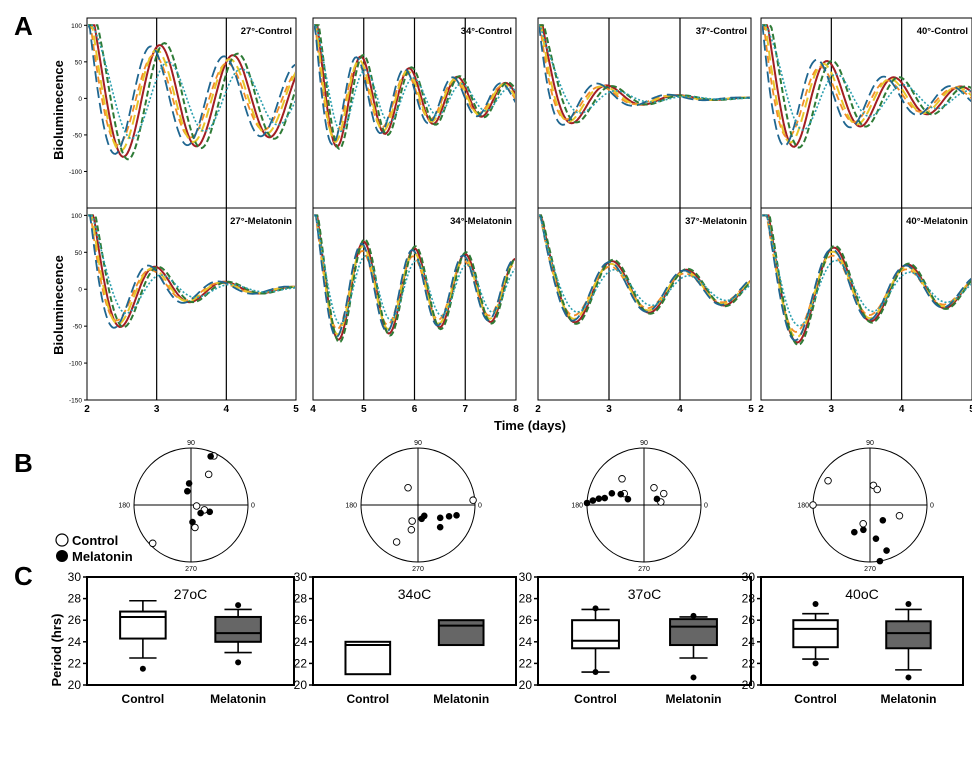 This screenshot has height=762, width=972. I want to click on timeseries-subplot: 4 5 6 7 8 34°-Melatonin, so click(414, 311).